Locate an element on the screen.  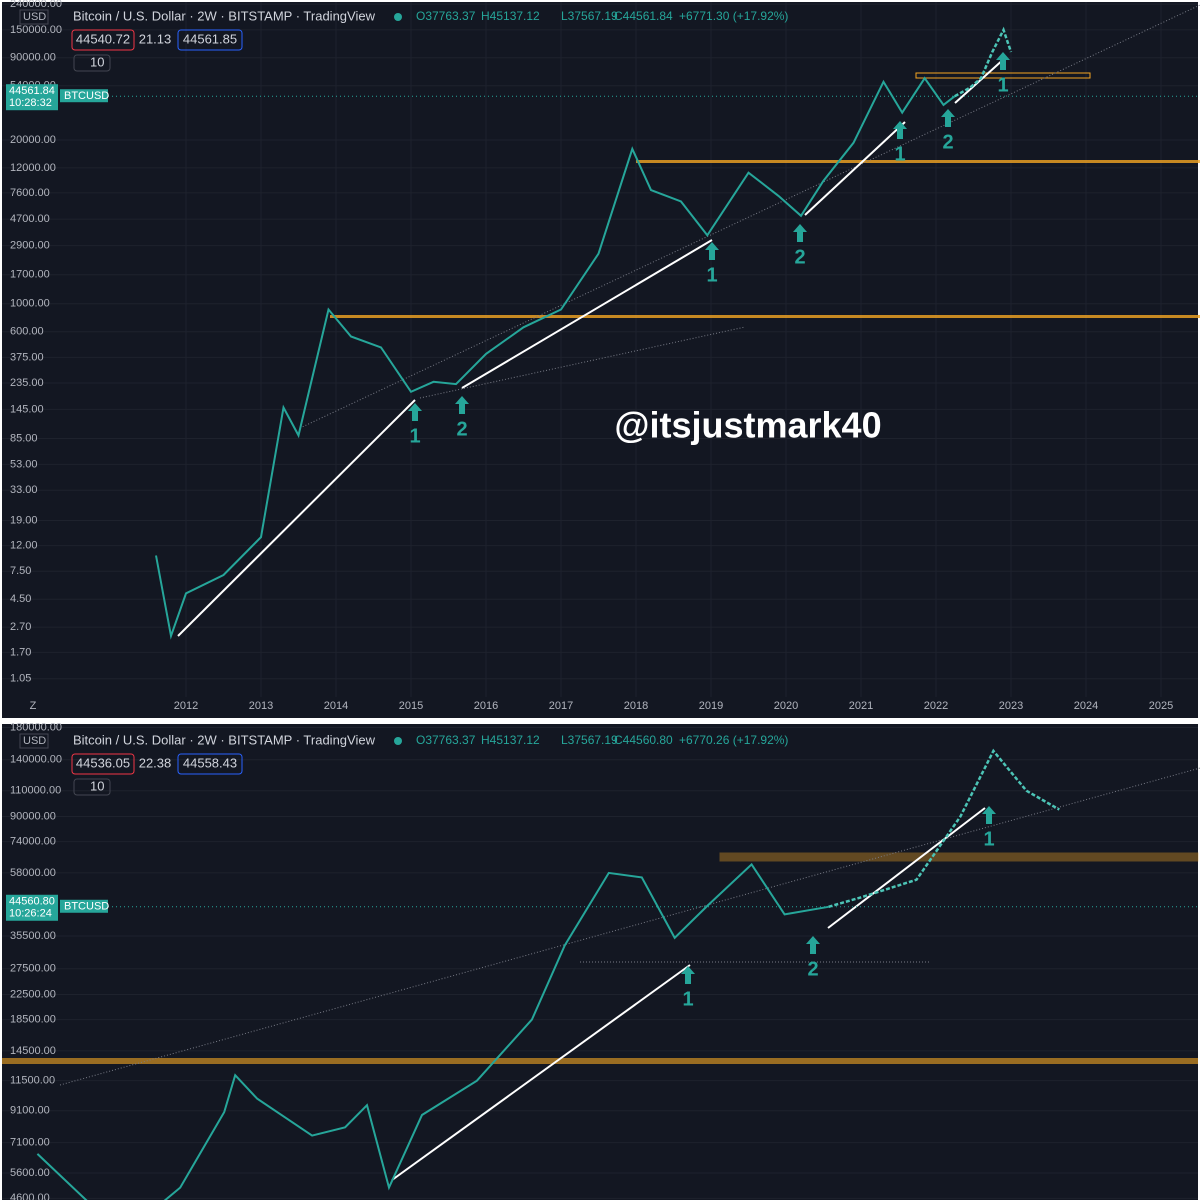
x-tick-label: 2015 is located at coordinates (411, 706).